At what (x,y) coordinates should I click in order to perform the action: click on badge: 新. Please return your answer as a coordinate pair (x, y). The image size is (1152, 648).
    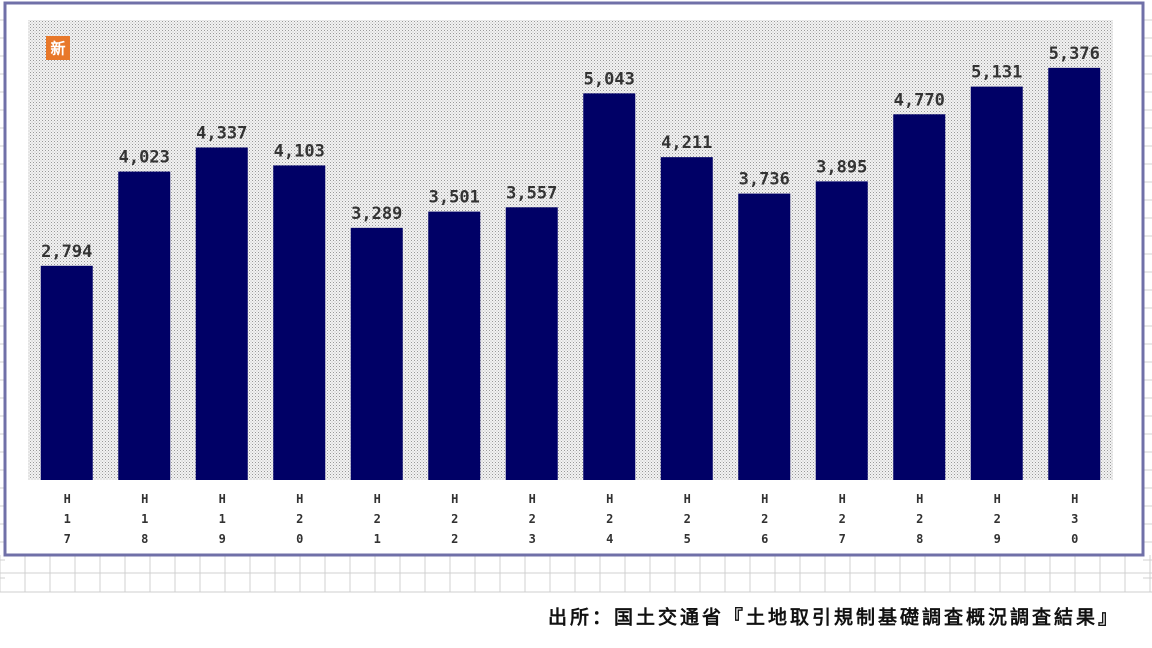
    Looking at the image, I should click on (57, 49).